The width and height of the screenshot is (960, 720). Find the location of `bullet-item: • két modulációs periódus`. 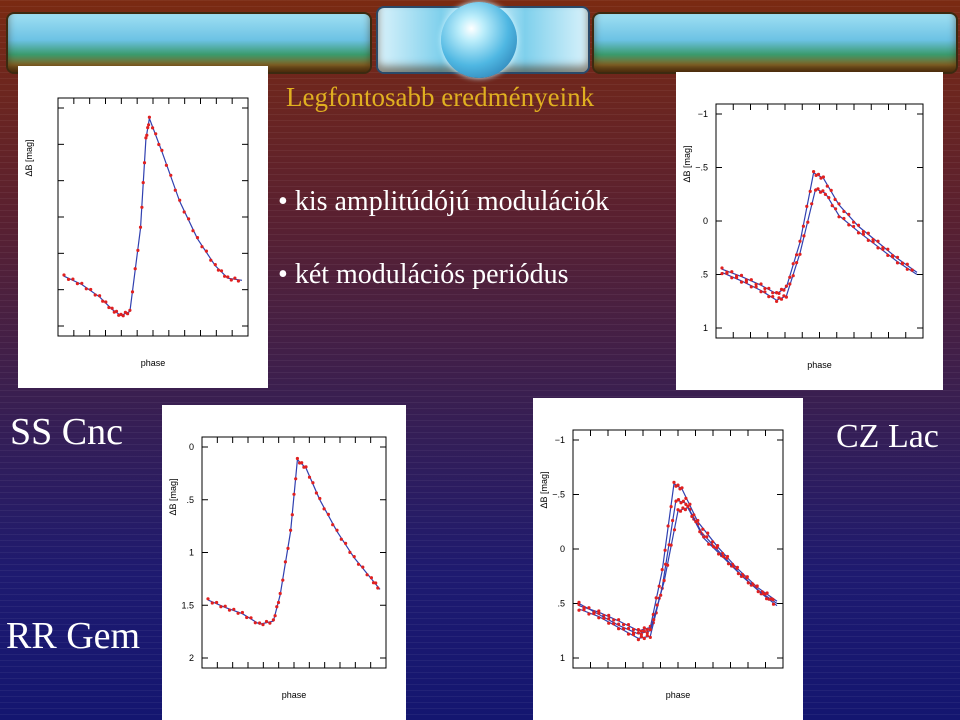

bullet-item: • két modulációs periódus is located at coordinates (443, 275).